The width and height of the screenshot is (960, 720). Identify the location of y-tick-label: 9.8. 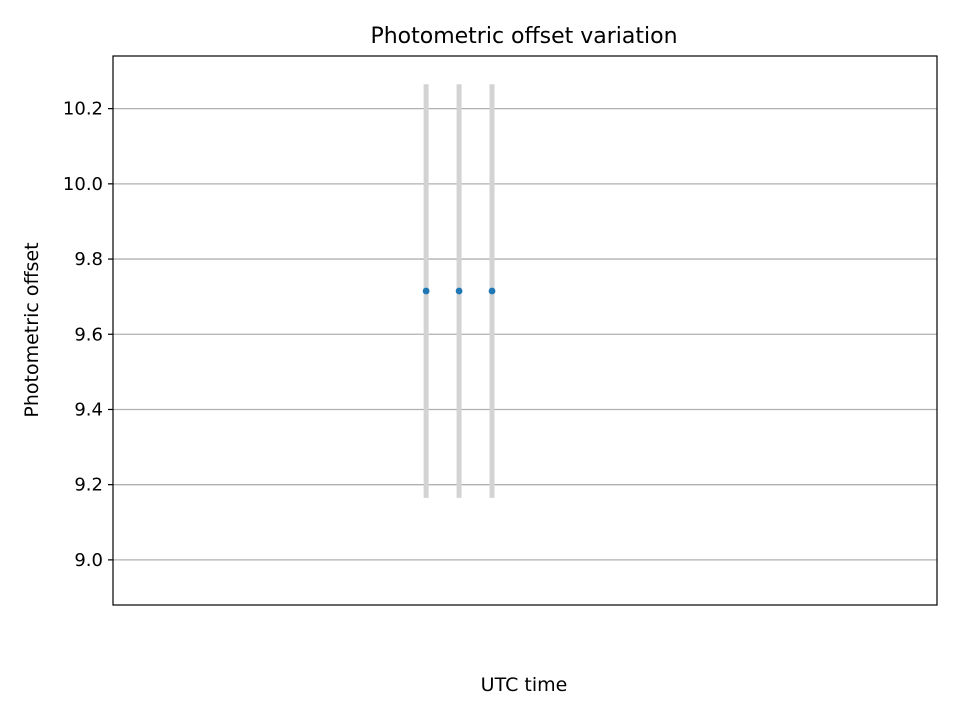
(88, 259).